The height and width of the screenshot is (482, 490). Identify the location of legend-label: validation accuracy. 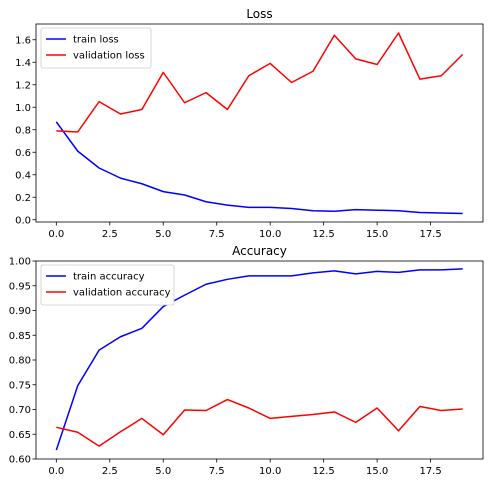
(122, 293).